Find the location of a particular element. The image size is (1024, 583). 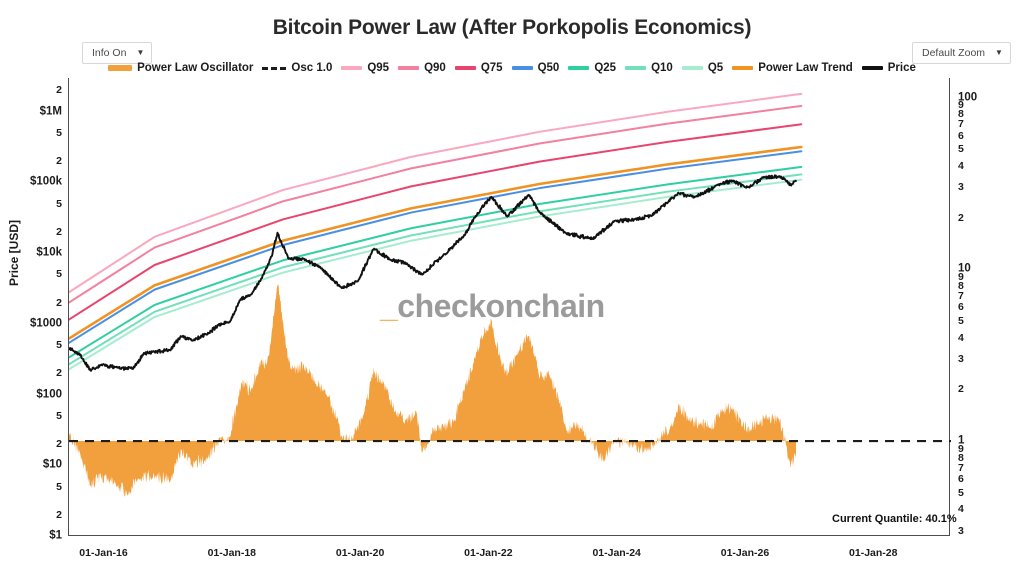

info-toggle-dropdown: Info On ▼ is located at coordinates (117, 53).